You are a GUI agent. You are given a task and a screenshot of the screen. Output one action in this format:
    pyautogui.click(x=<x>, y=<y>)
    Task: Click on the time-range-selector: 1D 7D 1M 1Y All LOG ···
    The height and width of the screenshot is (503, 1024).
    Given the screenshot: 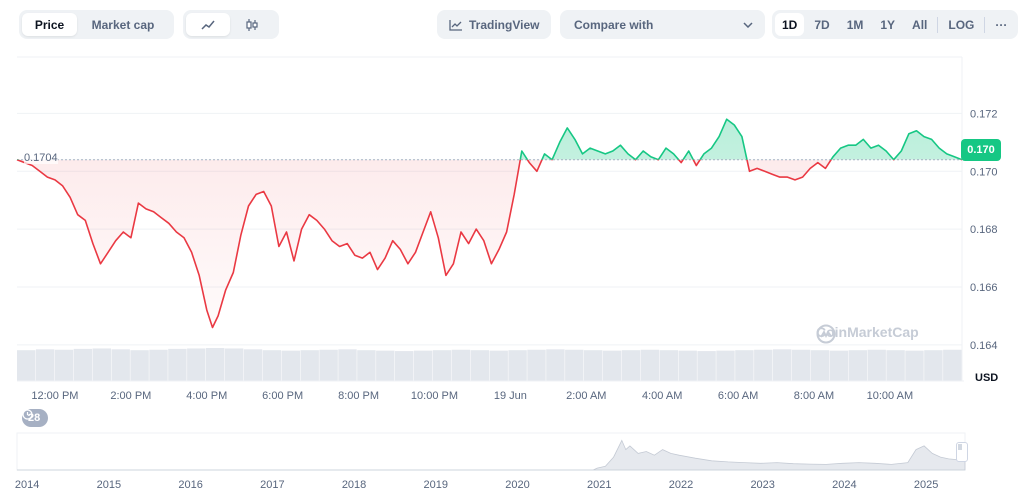 What is the action you would take?
    pyautogui.click(x=895, y=24)
    